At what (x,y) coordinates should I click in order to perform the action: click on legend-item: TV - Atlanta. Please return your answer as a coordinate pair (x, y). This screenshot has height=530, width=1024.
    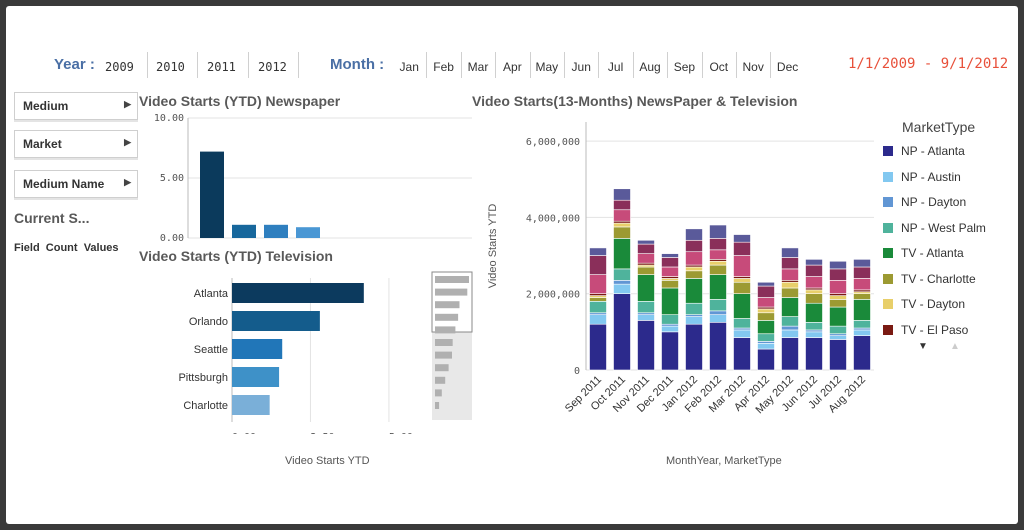
    Looking at the image, I should click on (923, 253).